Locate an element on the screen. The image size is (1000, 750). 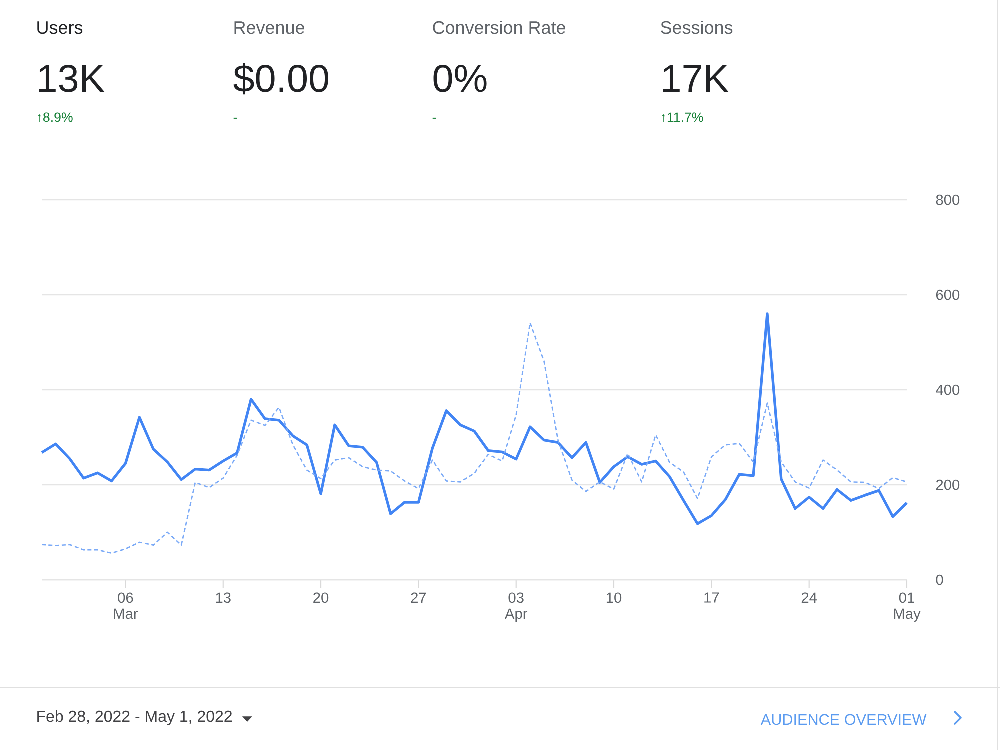
x-tick-label: 13 is located at coordinates (223, 598).